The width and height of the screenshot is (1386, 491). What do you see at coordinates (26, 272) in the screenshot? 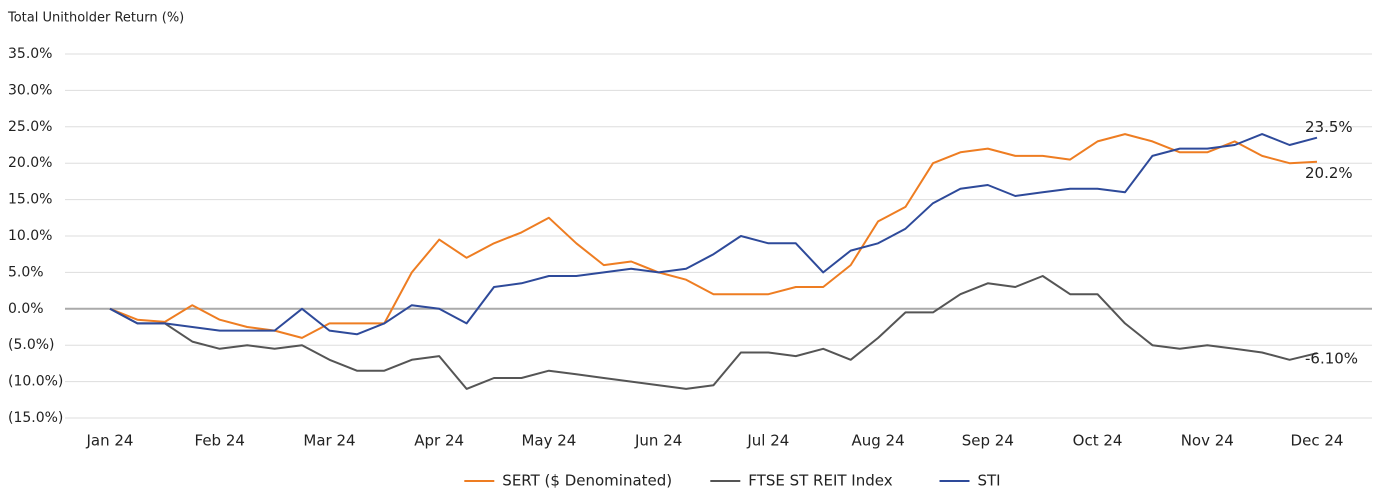
I see `y-tick-label: 5.0%` at bounding box center [26, 272].